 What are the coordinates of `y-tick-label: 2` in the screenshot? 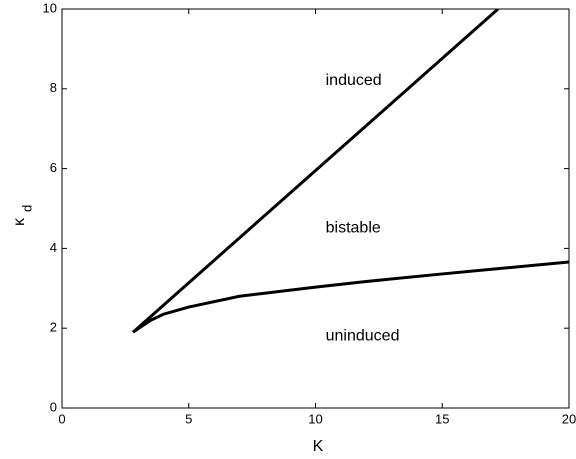 It's located at (53, 327).